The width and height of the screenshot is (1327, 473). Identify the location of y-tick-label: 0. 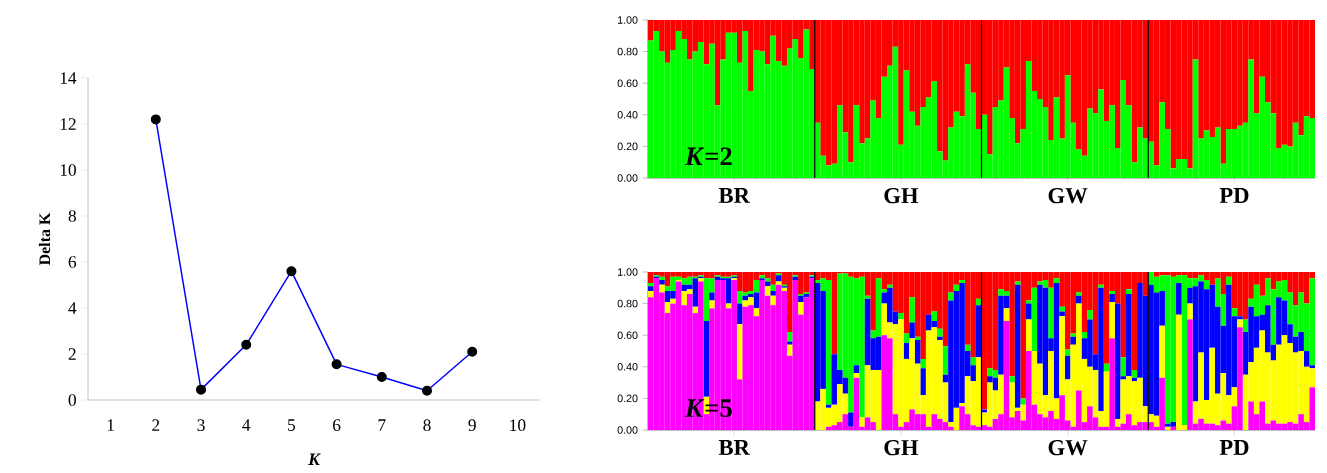
(72, 400).